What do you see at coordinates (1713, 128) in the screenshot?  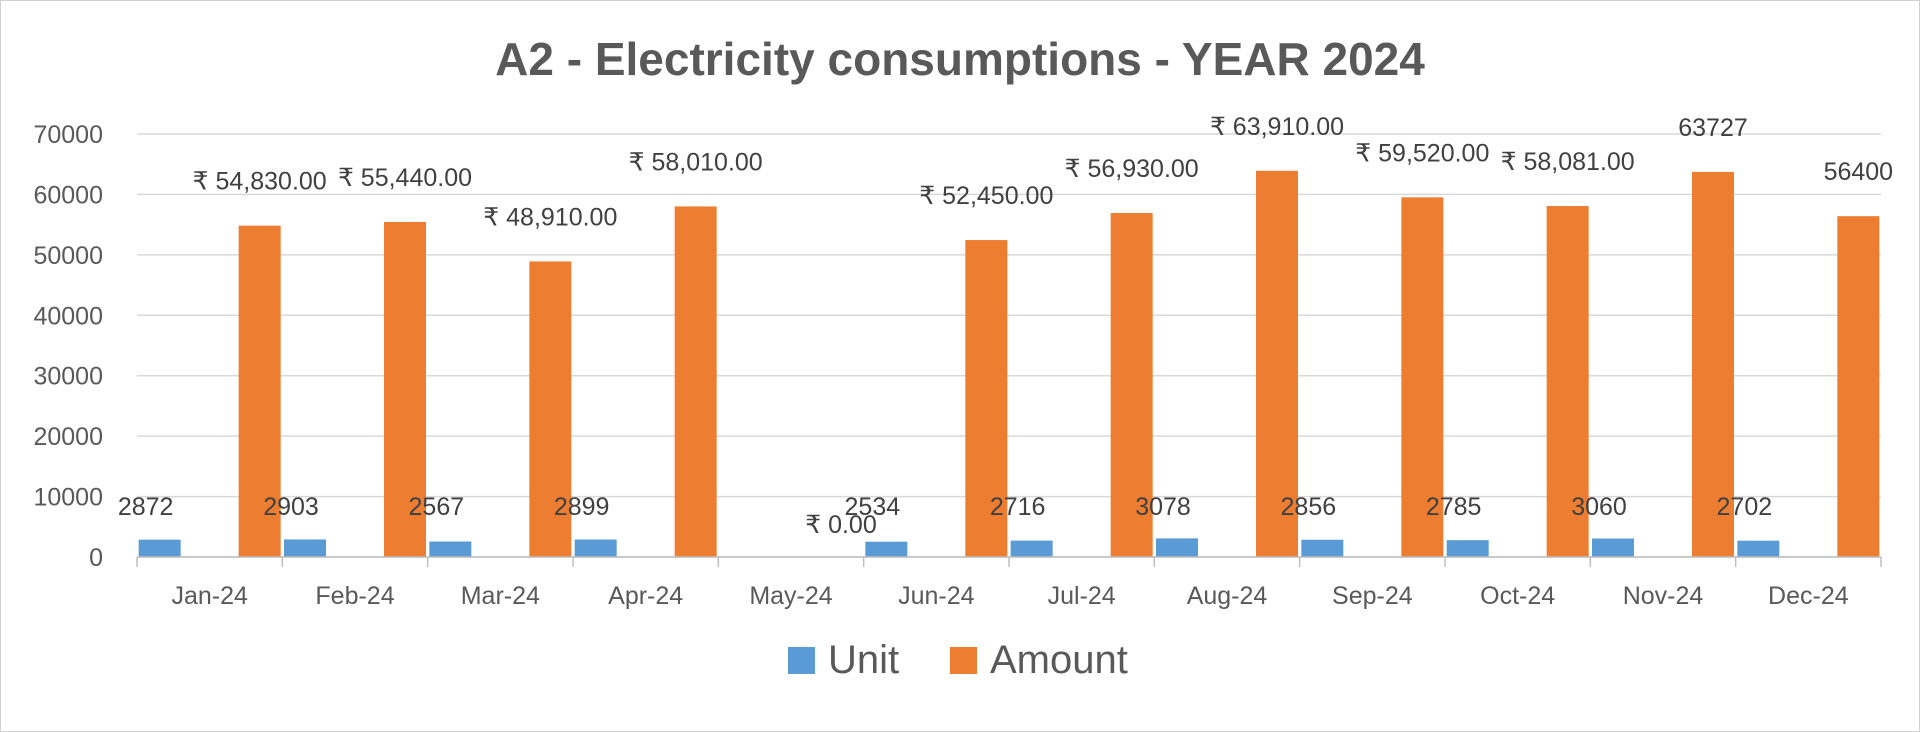 I see `data-label-amount: 63727` at bounding box center [1713, 128].